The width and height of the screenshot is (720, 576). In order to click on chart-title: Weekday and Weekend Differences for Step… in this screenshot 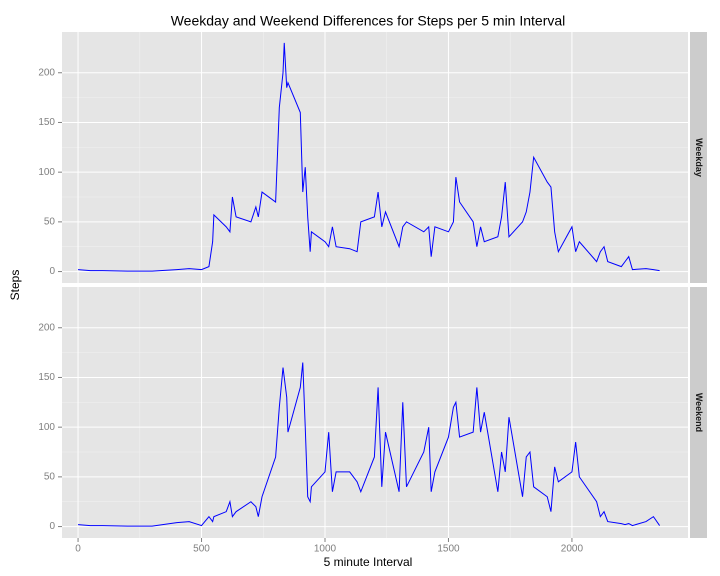, I will do `click(368, 21)`.